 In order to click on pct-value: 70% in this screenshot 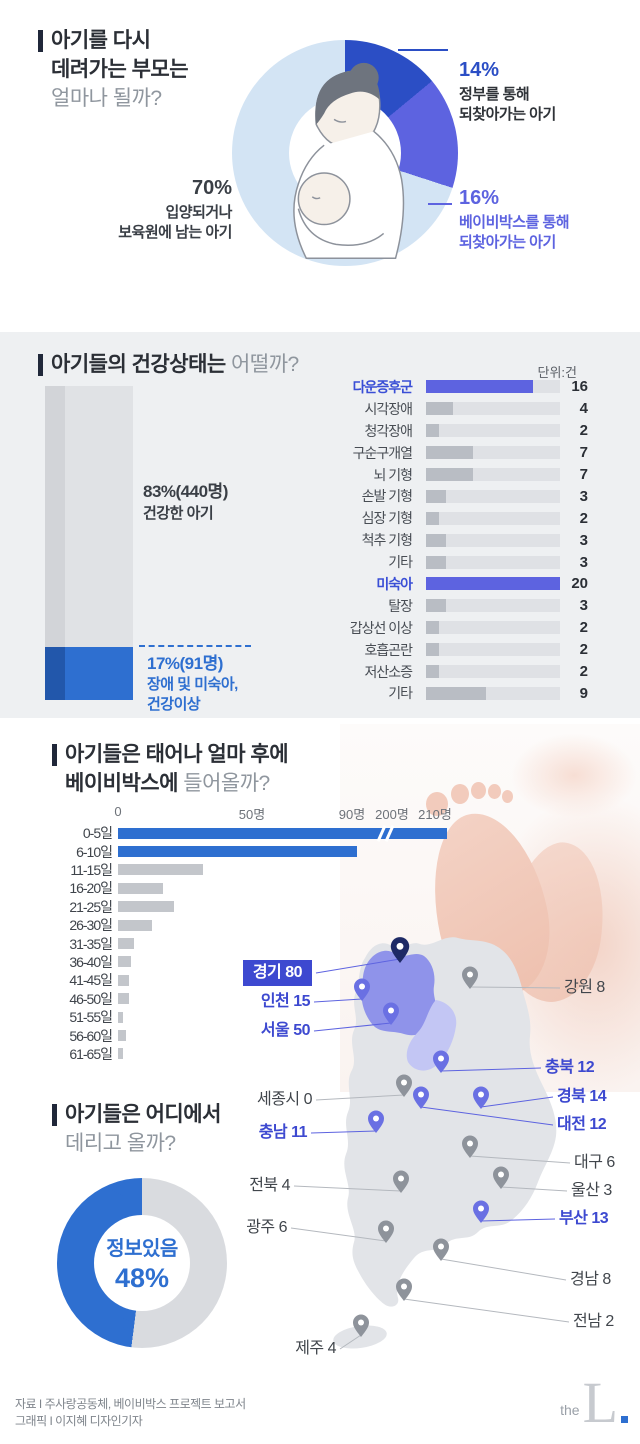, I will do `click(211, 188)`.